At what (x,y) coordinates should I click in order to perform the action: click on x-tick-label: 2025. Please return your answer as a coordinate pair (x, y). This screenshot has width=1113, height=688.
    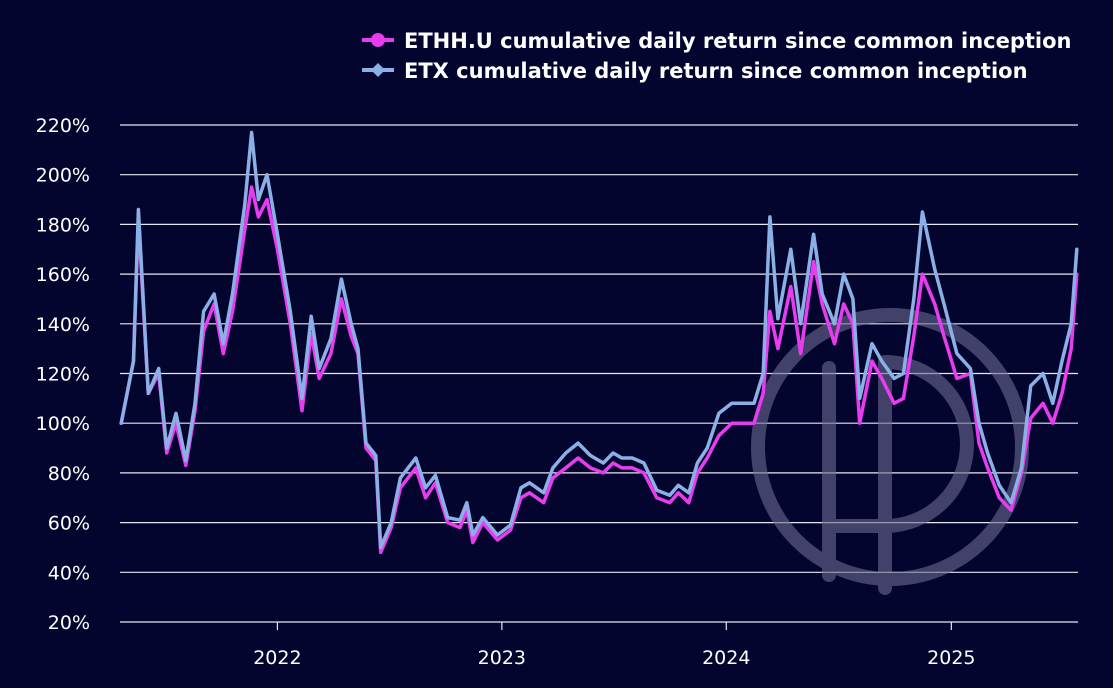
    Looking at the image, I should click on (951, 658).